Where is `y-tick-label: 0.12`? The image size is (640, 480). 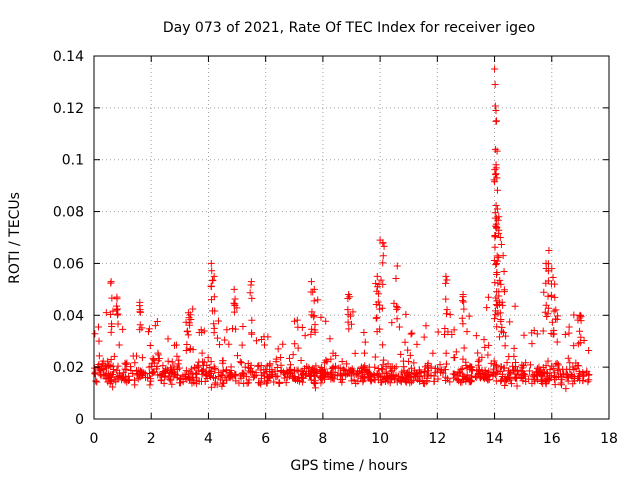 y-tick-label: 0.12 is located at coordinates (68, 109).